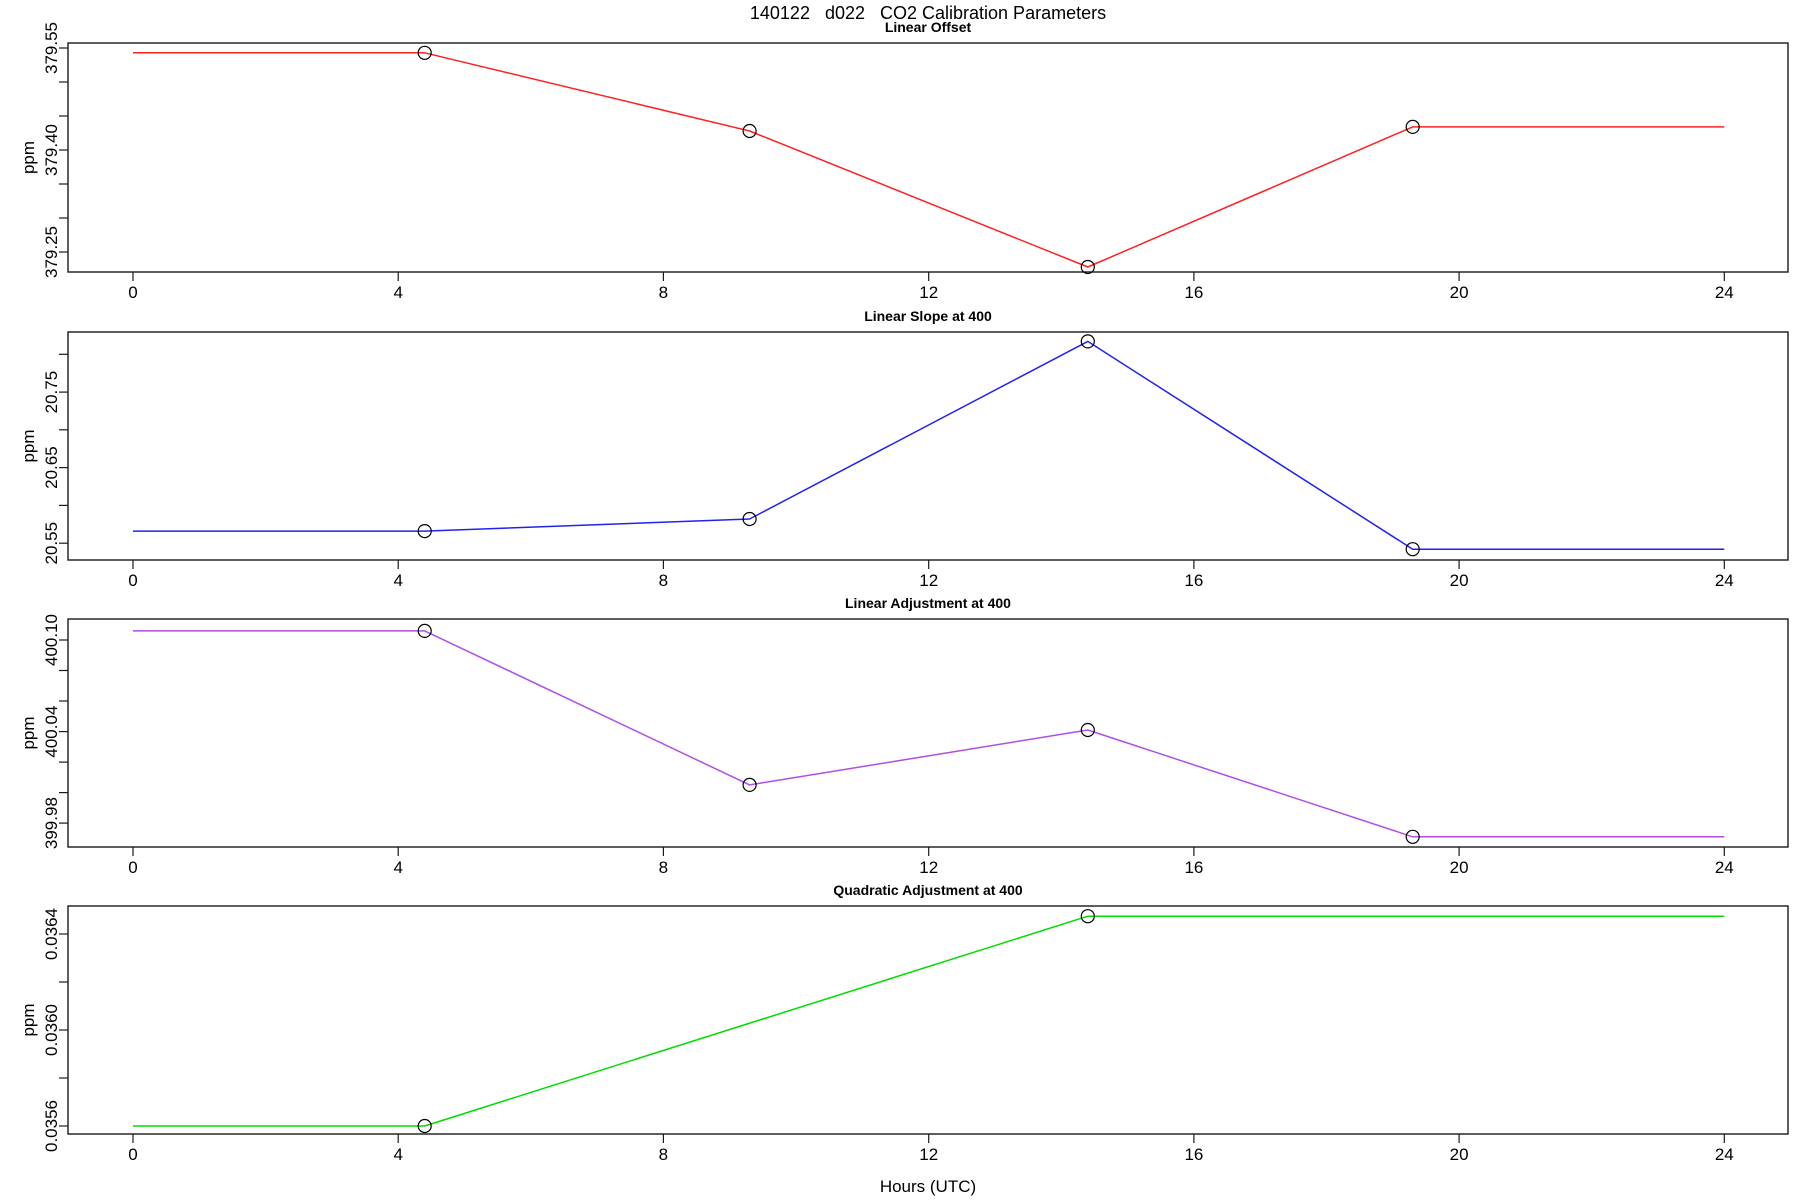 The width and height of the screenshot is (1800, 1200). What do you see at coordinates (51, 543) in the screenshot?
I see `y-tick-label: 20.55` at bounding box center [51, 543].